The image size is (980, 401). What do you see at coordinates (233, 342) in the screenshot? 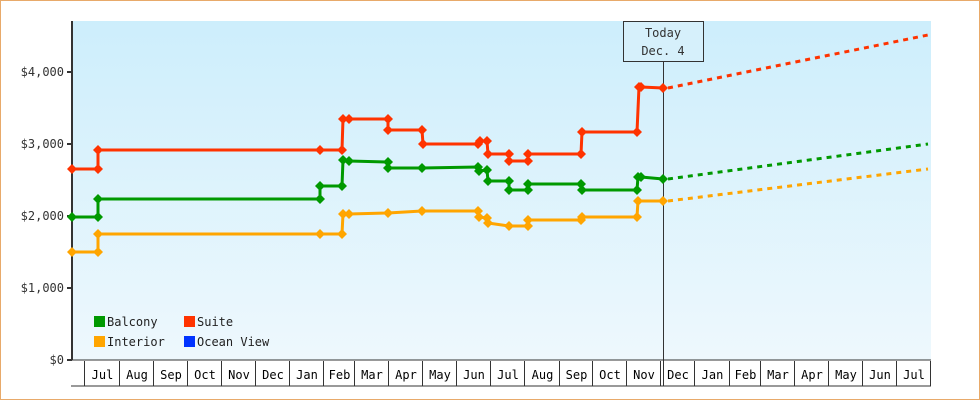
I see `legend-label: Ocean View` at bounding box center [233, 342].